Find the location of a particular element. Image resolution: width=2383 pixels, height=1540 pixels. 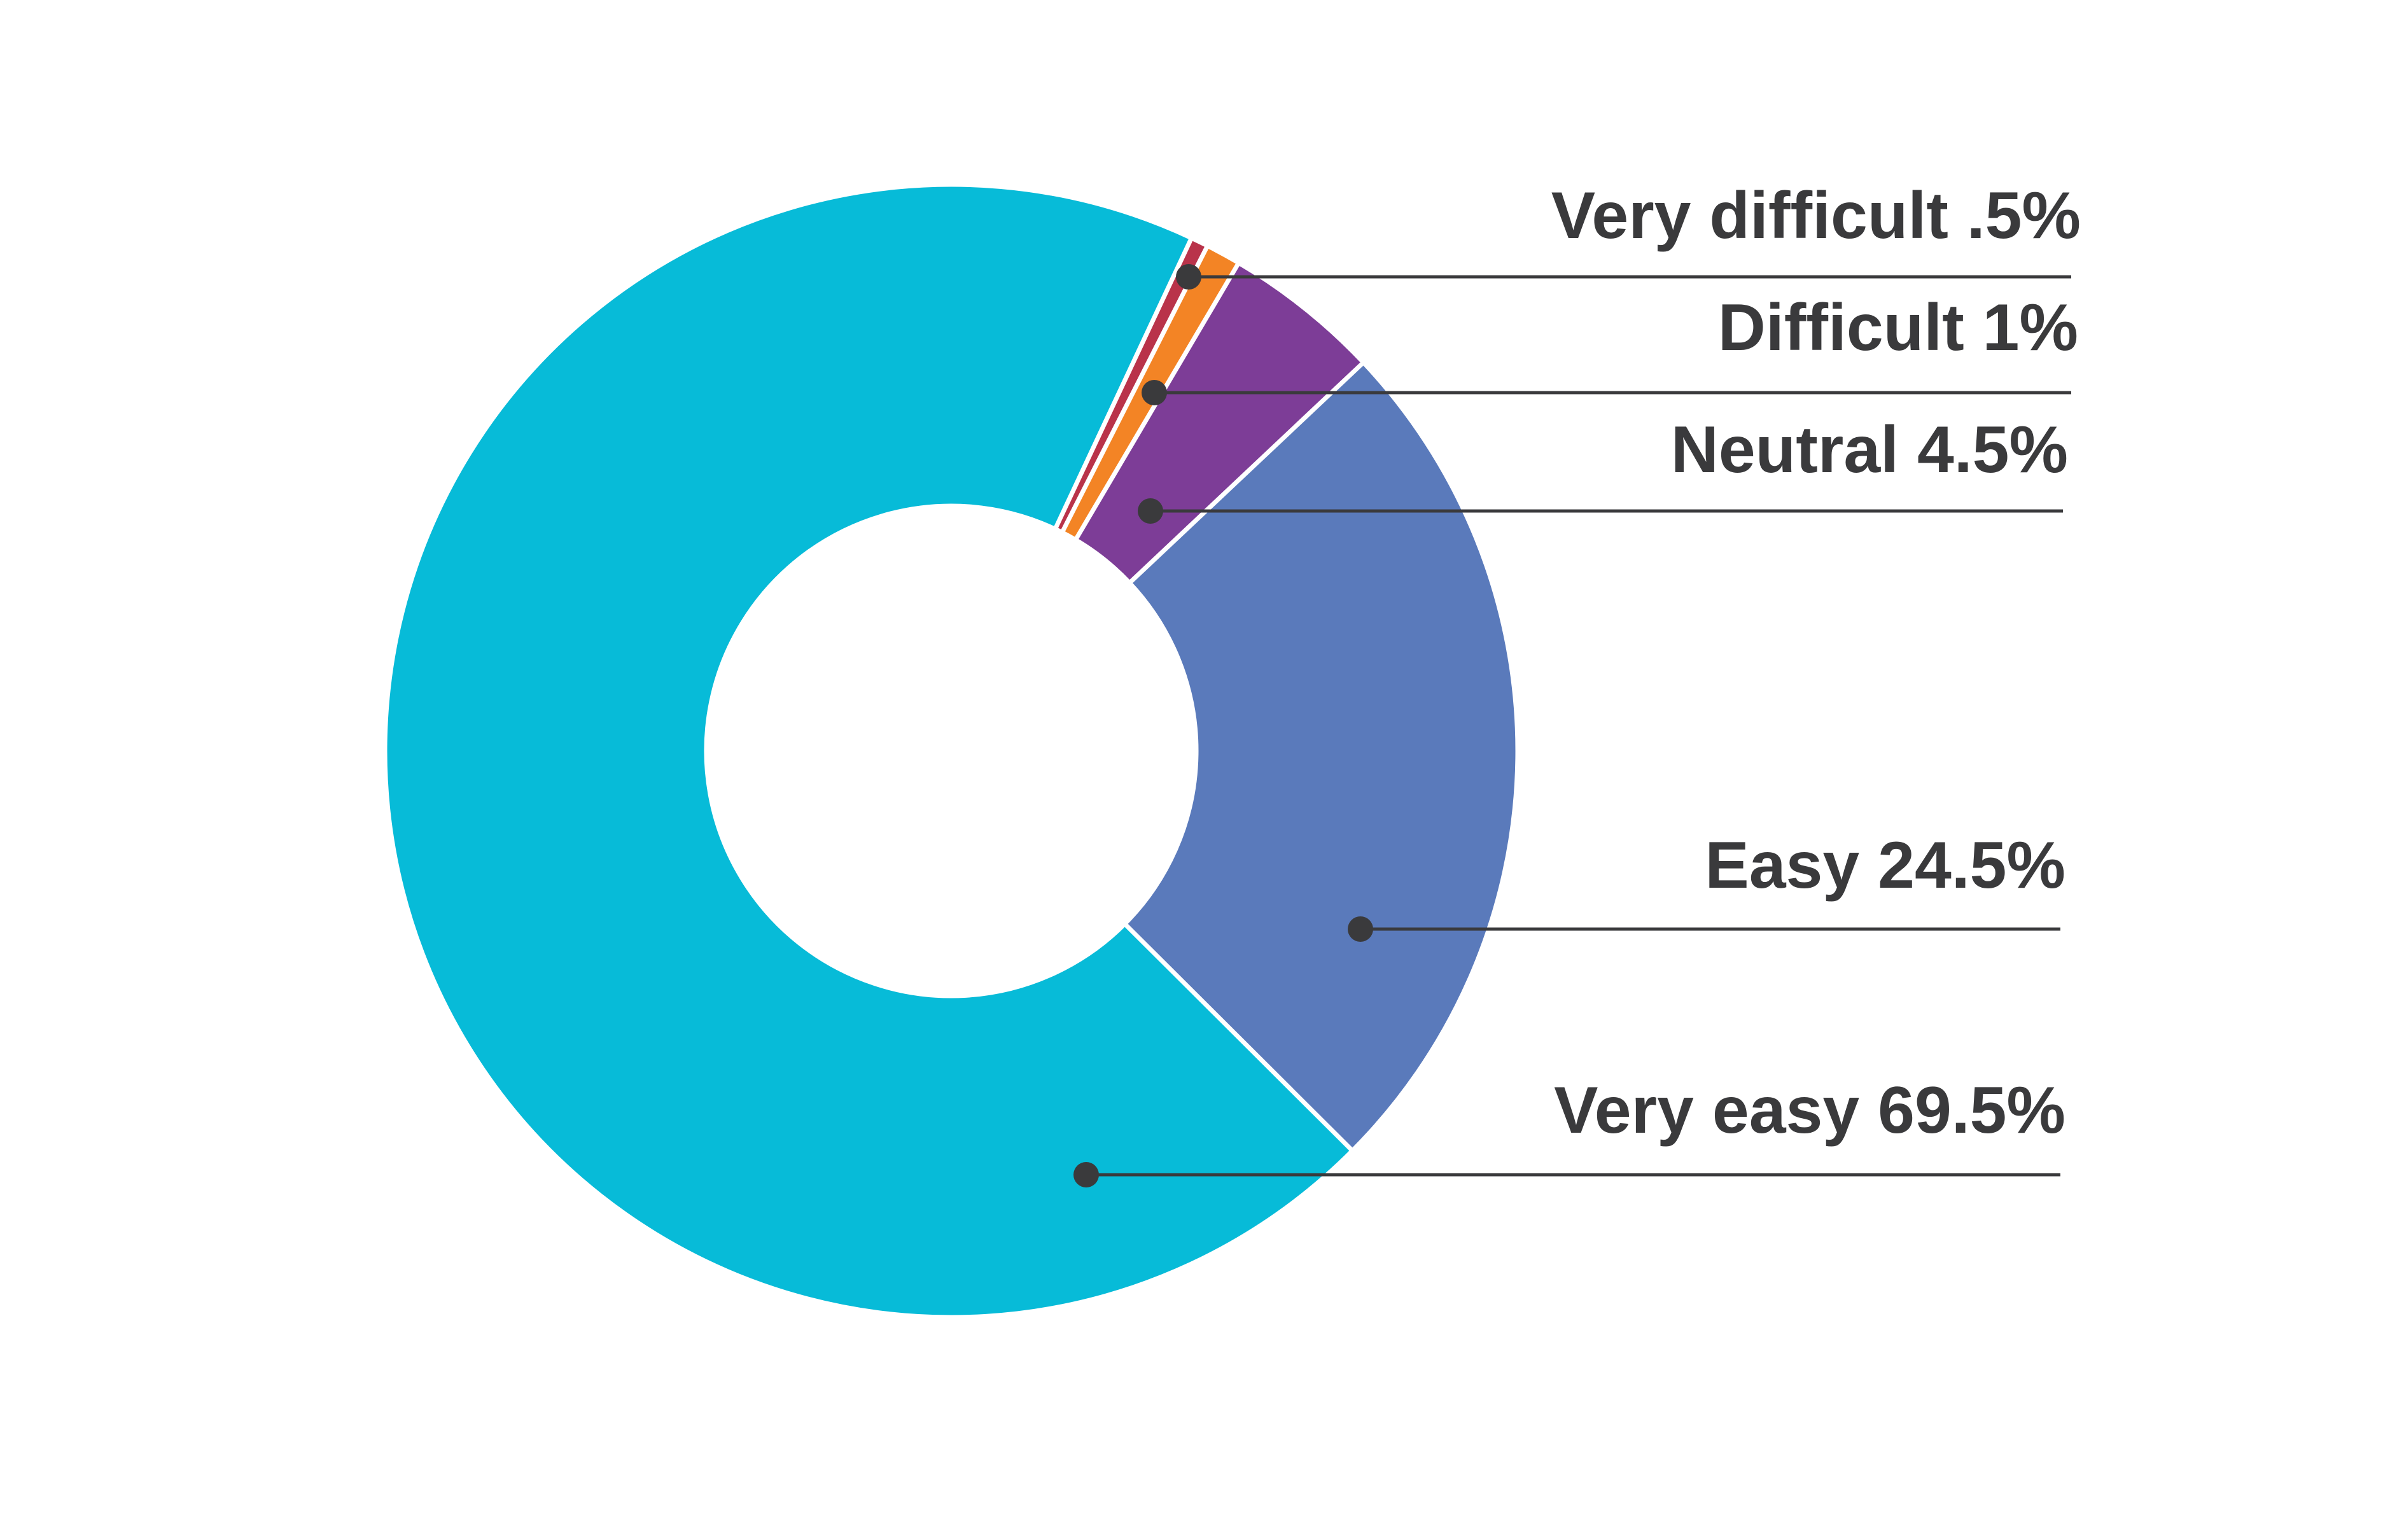

callout-dot-neutral is located at coordinates (1150, 511).